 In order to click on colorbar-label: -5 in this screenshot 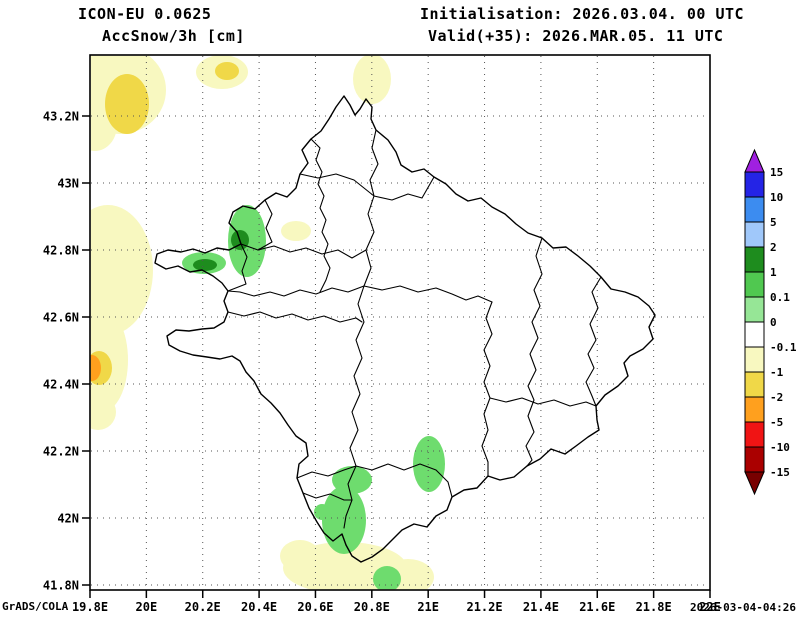, I will do `click(776, 422)`.